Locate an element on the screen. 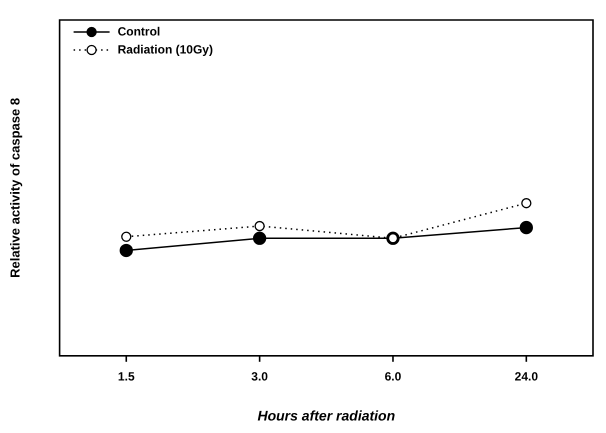 This screenshot has height=433, width=606. legend-label: Control is located at coordinates (139, 31).